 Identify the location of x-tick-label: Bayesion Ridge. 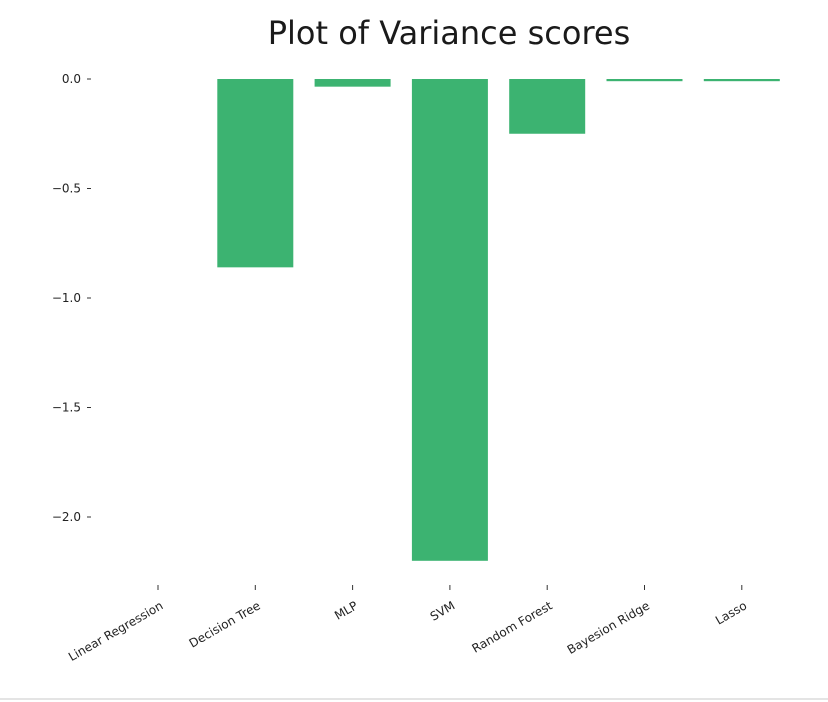
(608, 627).